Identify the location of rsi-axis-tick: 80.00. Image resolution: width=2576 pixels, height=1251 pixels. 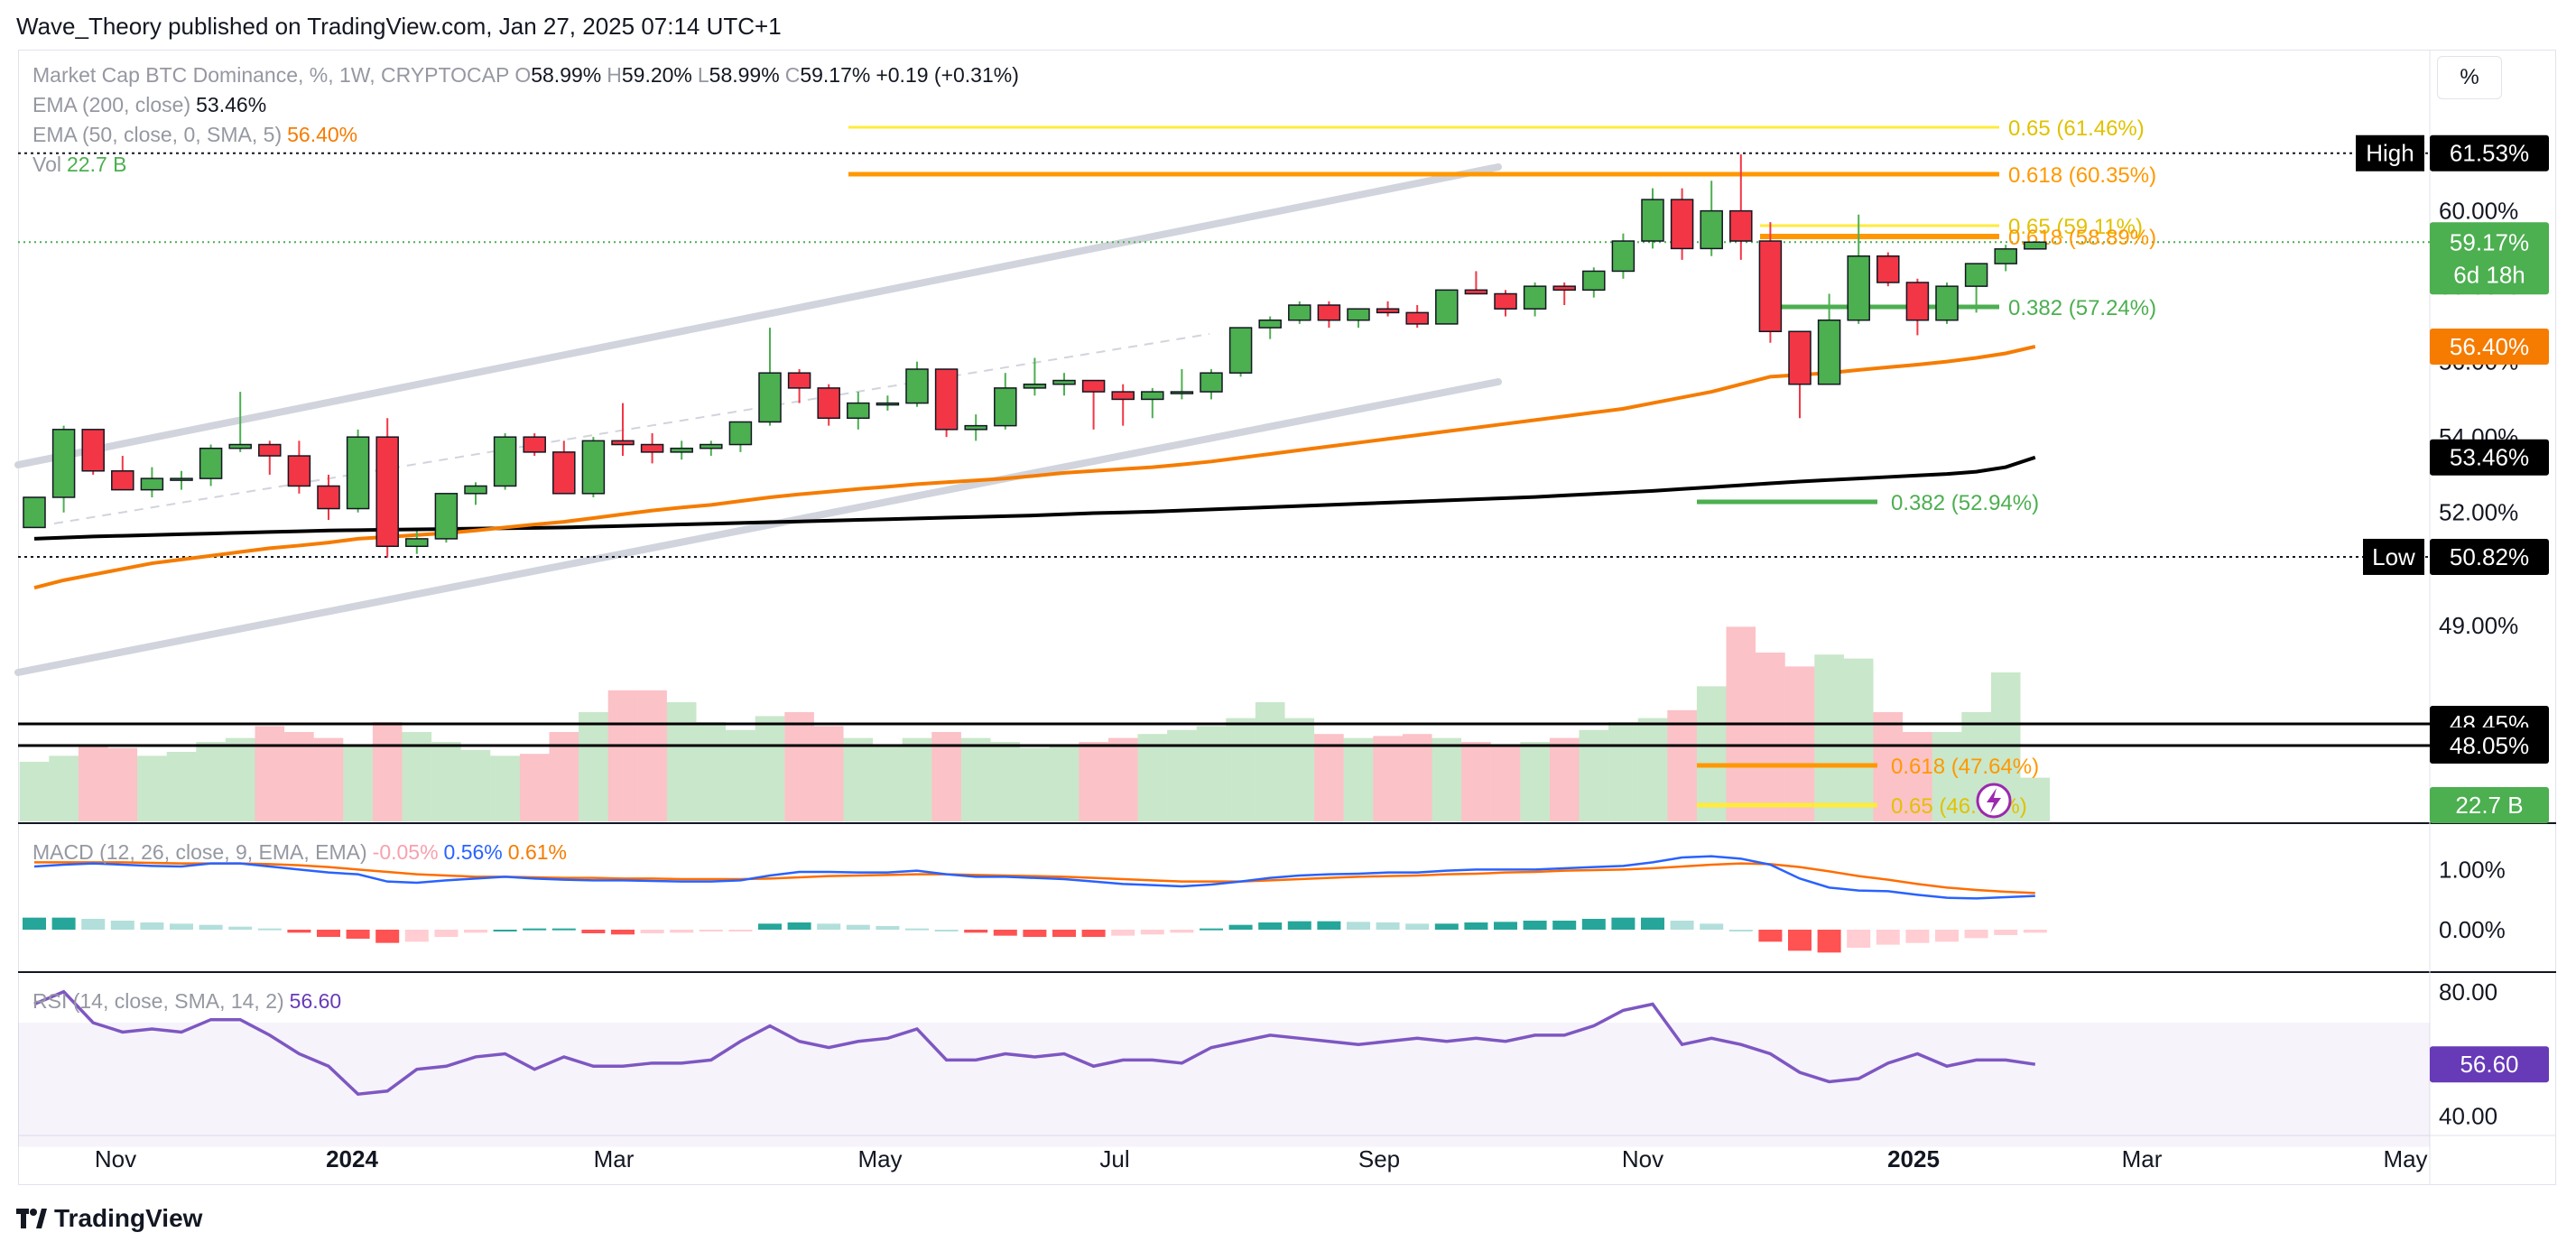
(2468, 991).